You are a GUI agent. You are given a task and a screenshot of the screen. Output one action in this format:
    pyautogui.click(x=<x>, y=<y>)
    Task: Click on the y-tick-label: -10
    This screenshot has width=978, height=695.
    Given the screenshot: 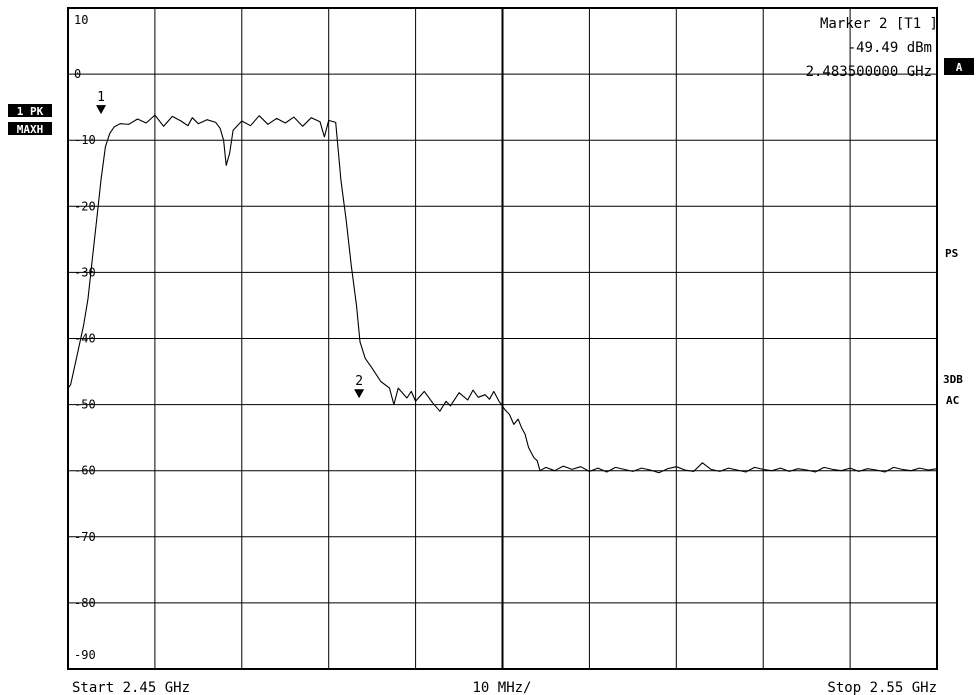 What is the action you would take?
    pyautogui.click(x=85, y=140)
    